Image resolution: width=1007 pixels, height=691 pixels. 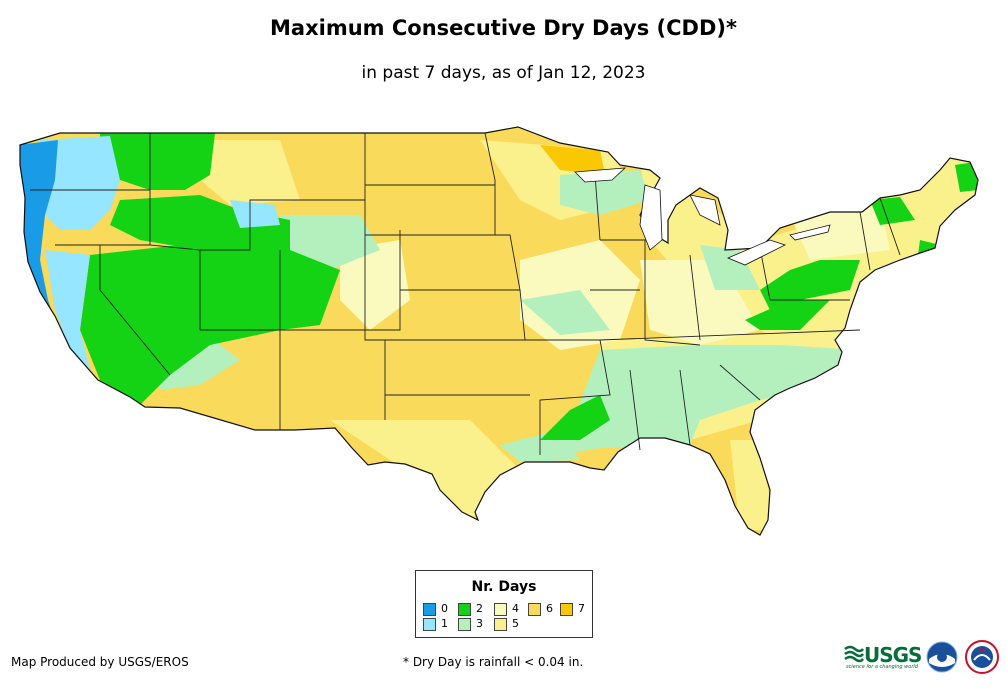 What do you see at coordinates (479, 608) in the screenshot?
I see `legend-label-2: 2` at bounding box center [479, 608].